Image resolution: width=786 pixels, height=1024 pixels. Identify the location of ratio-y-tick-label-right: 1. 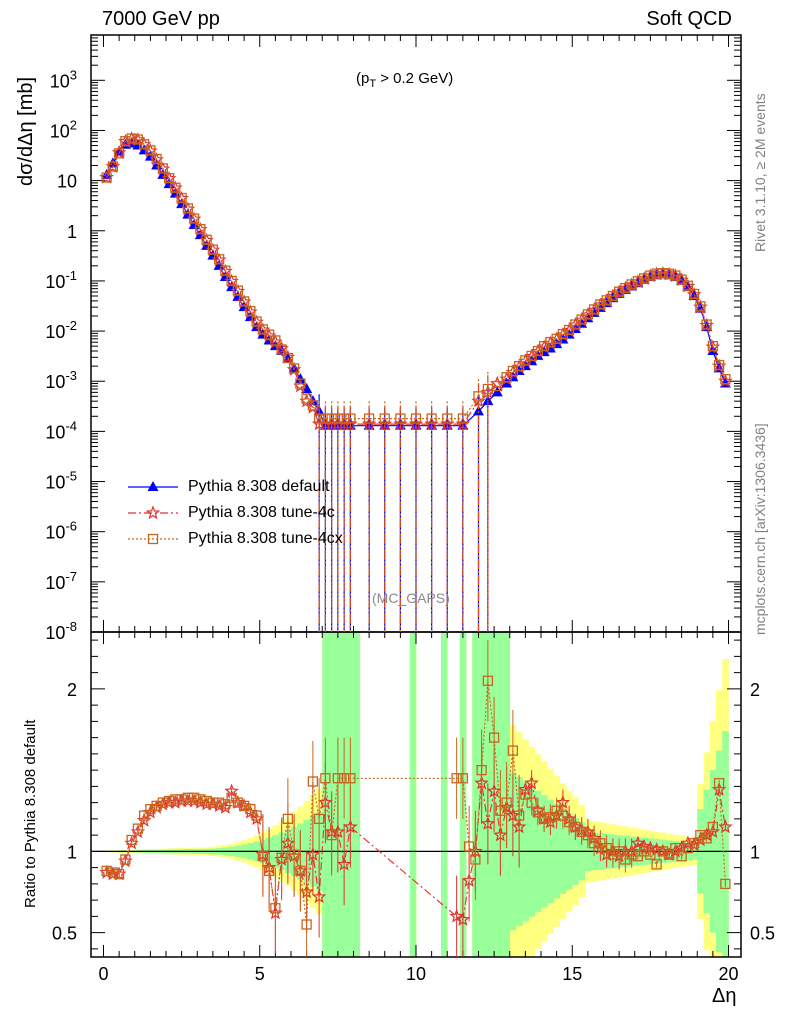
(755, 852).